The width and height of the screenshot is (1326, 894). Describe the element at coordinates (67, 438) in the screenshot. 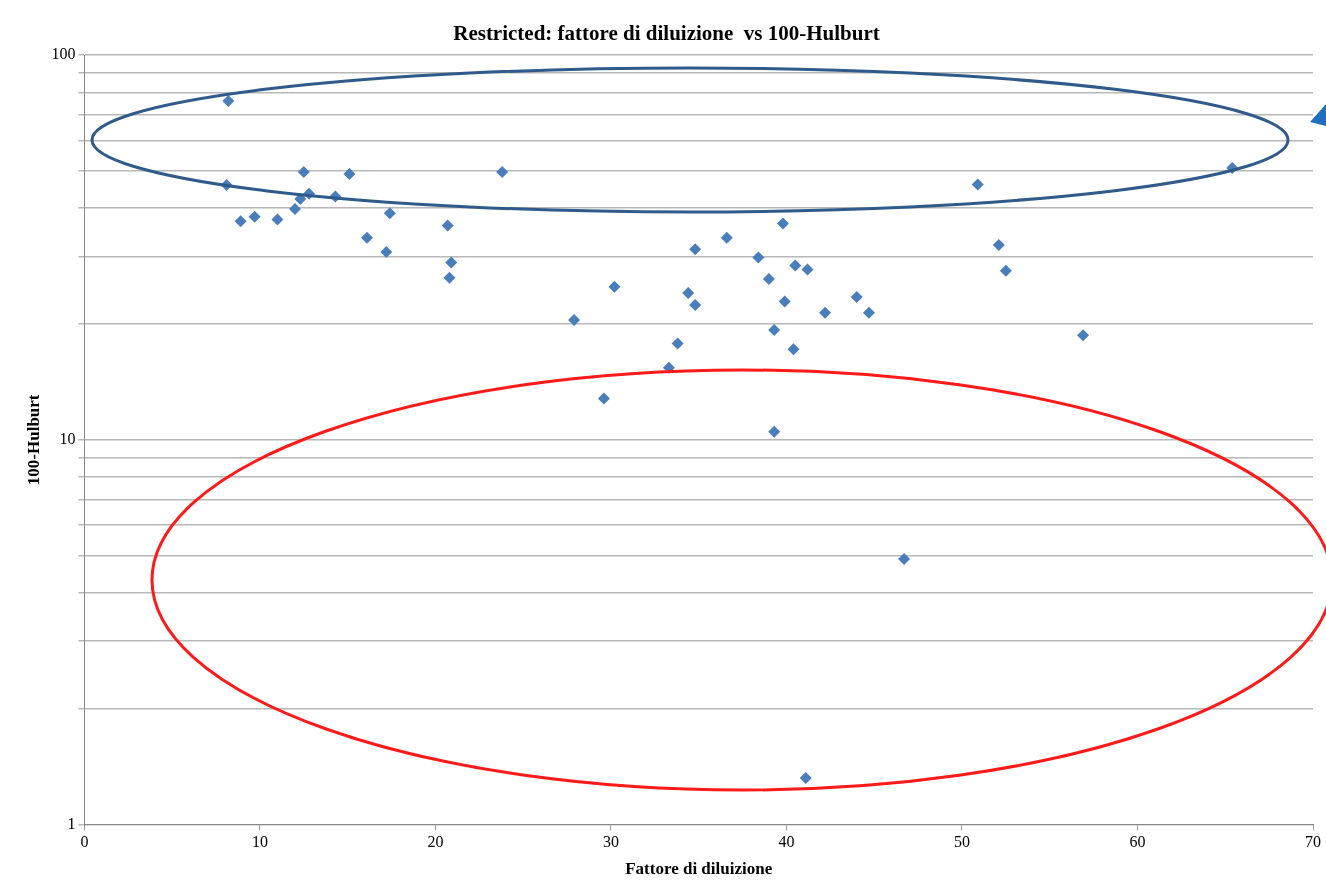

I see `y-tick-label: 10` at that location.